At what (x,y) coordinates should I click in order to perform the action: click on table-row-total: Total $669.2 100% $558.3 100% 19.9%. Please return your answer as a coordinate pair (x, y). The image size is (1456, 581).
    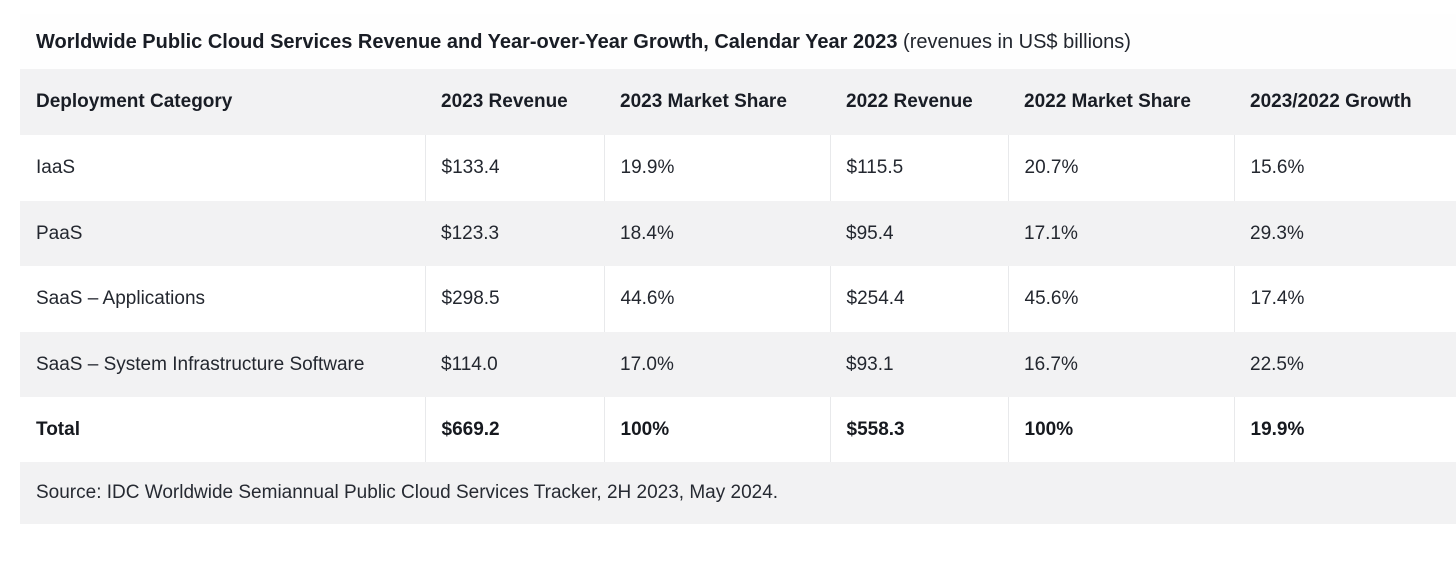
    Looking at the image, I should click on (738, 429).